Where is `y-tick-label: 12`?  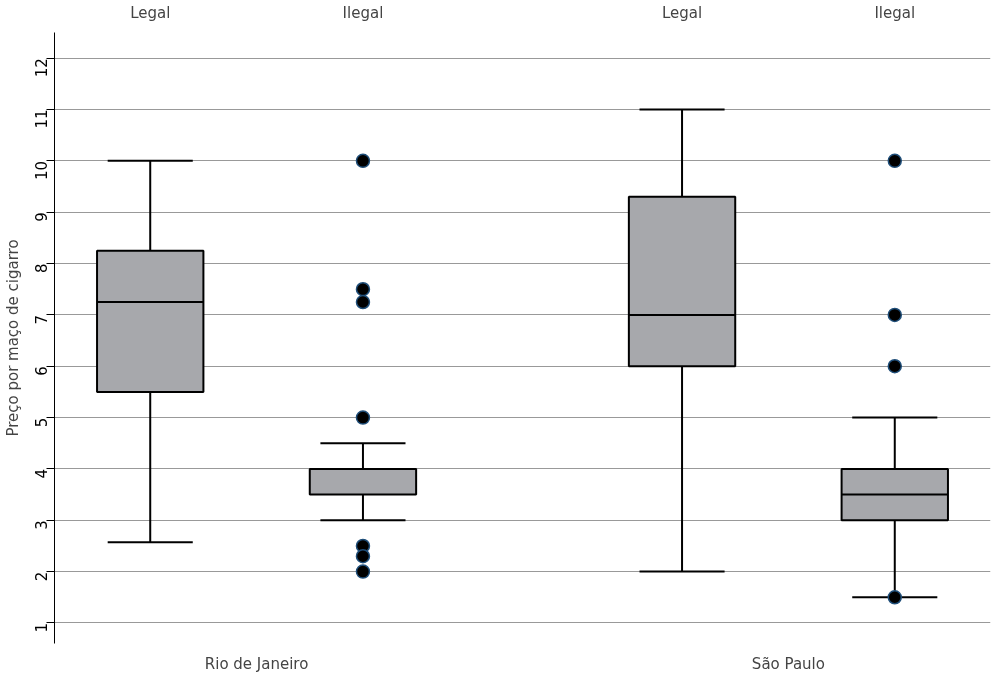
y-tick-label: 12 is located at coordinates (42, 68).